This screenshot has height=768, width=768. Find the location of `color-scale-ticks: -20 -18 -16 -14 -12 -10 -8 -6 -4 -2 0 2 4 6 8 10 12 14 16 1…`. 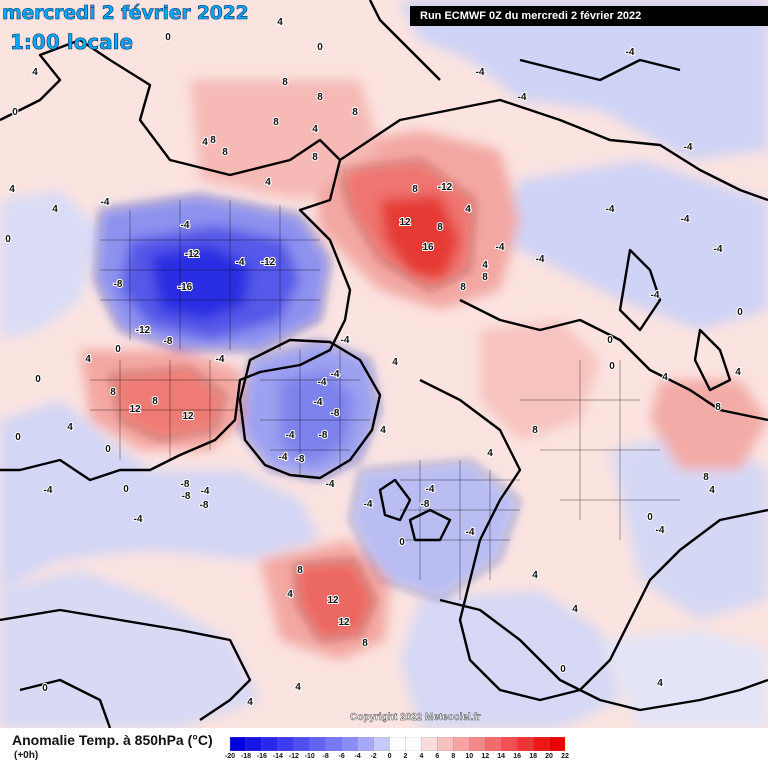

color-scale-ticks: -20 -18 -16 -14 -12 -10 -8 -6 -4 -2 0 2 4 6 8 10 12 14 16 1… is located at coordinates (397, 759).